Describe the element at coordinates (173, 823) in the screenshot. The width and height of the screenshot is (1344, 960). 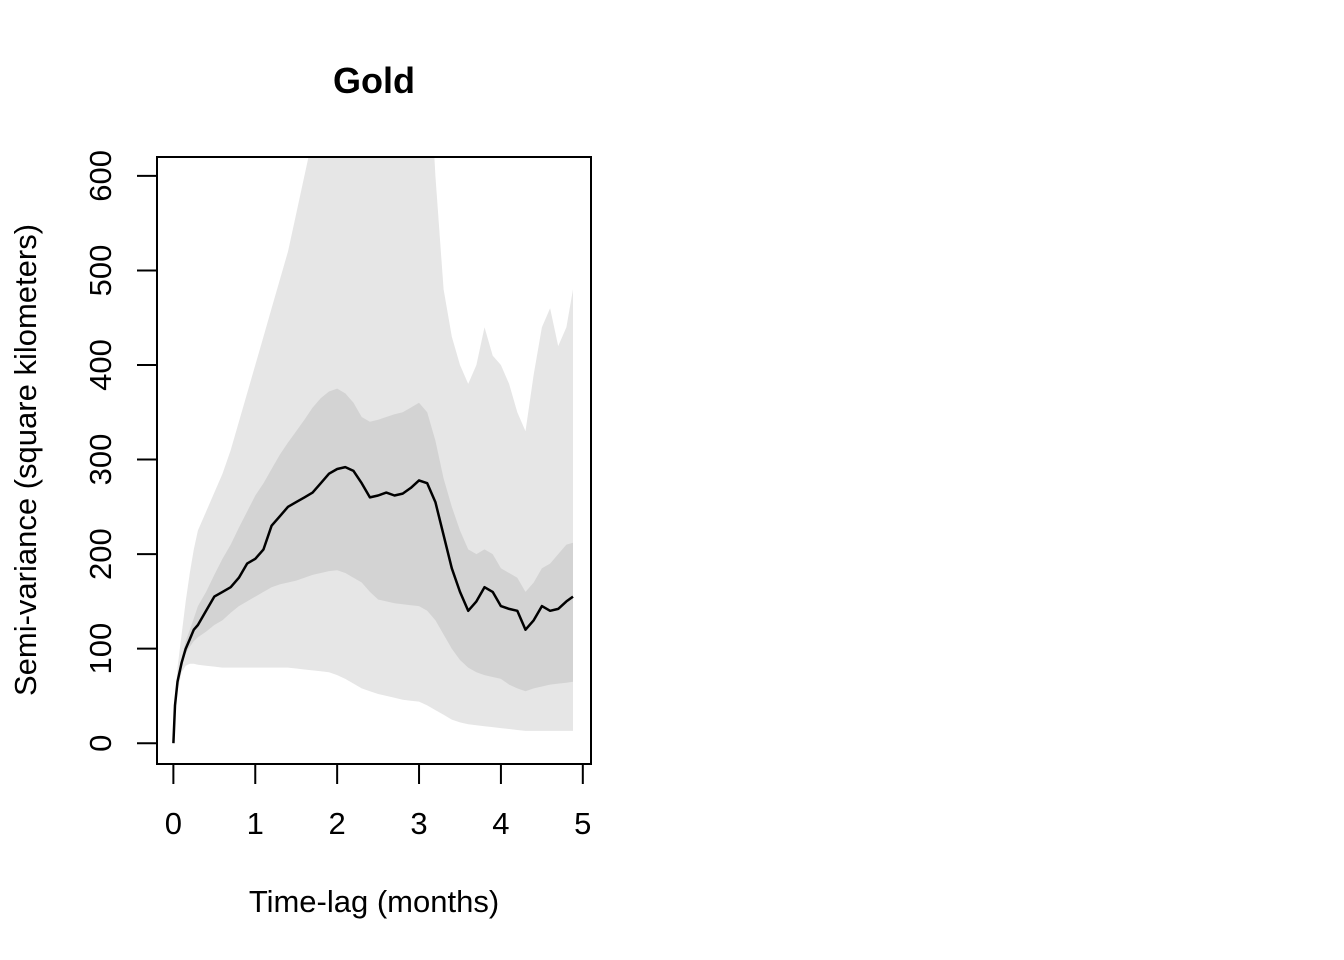
I see `x-tick-label: 0` at that location.